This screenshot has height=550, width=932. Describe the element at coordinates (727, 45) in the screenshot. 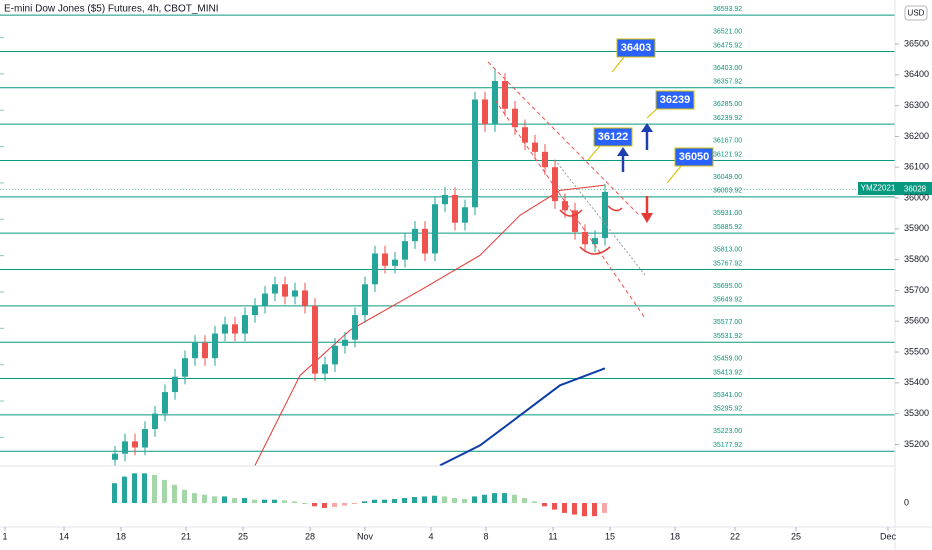

I see `level-label: 36475.92` at that location.